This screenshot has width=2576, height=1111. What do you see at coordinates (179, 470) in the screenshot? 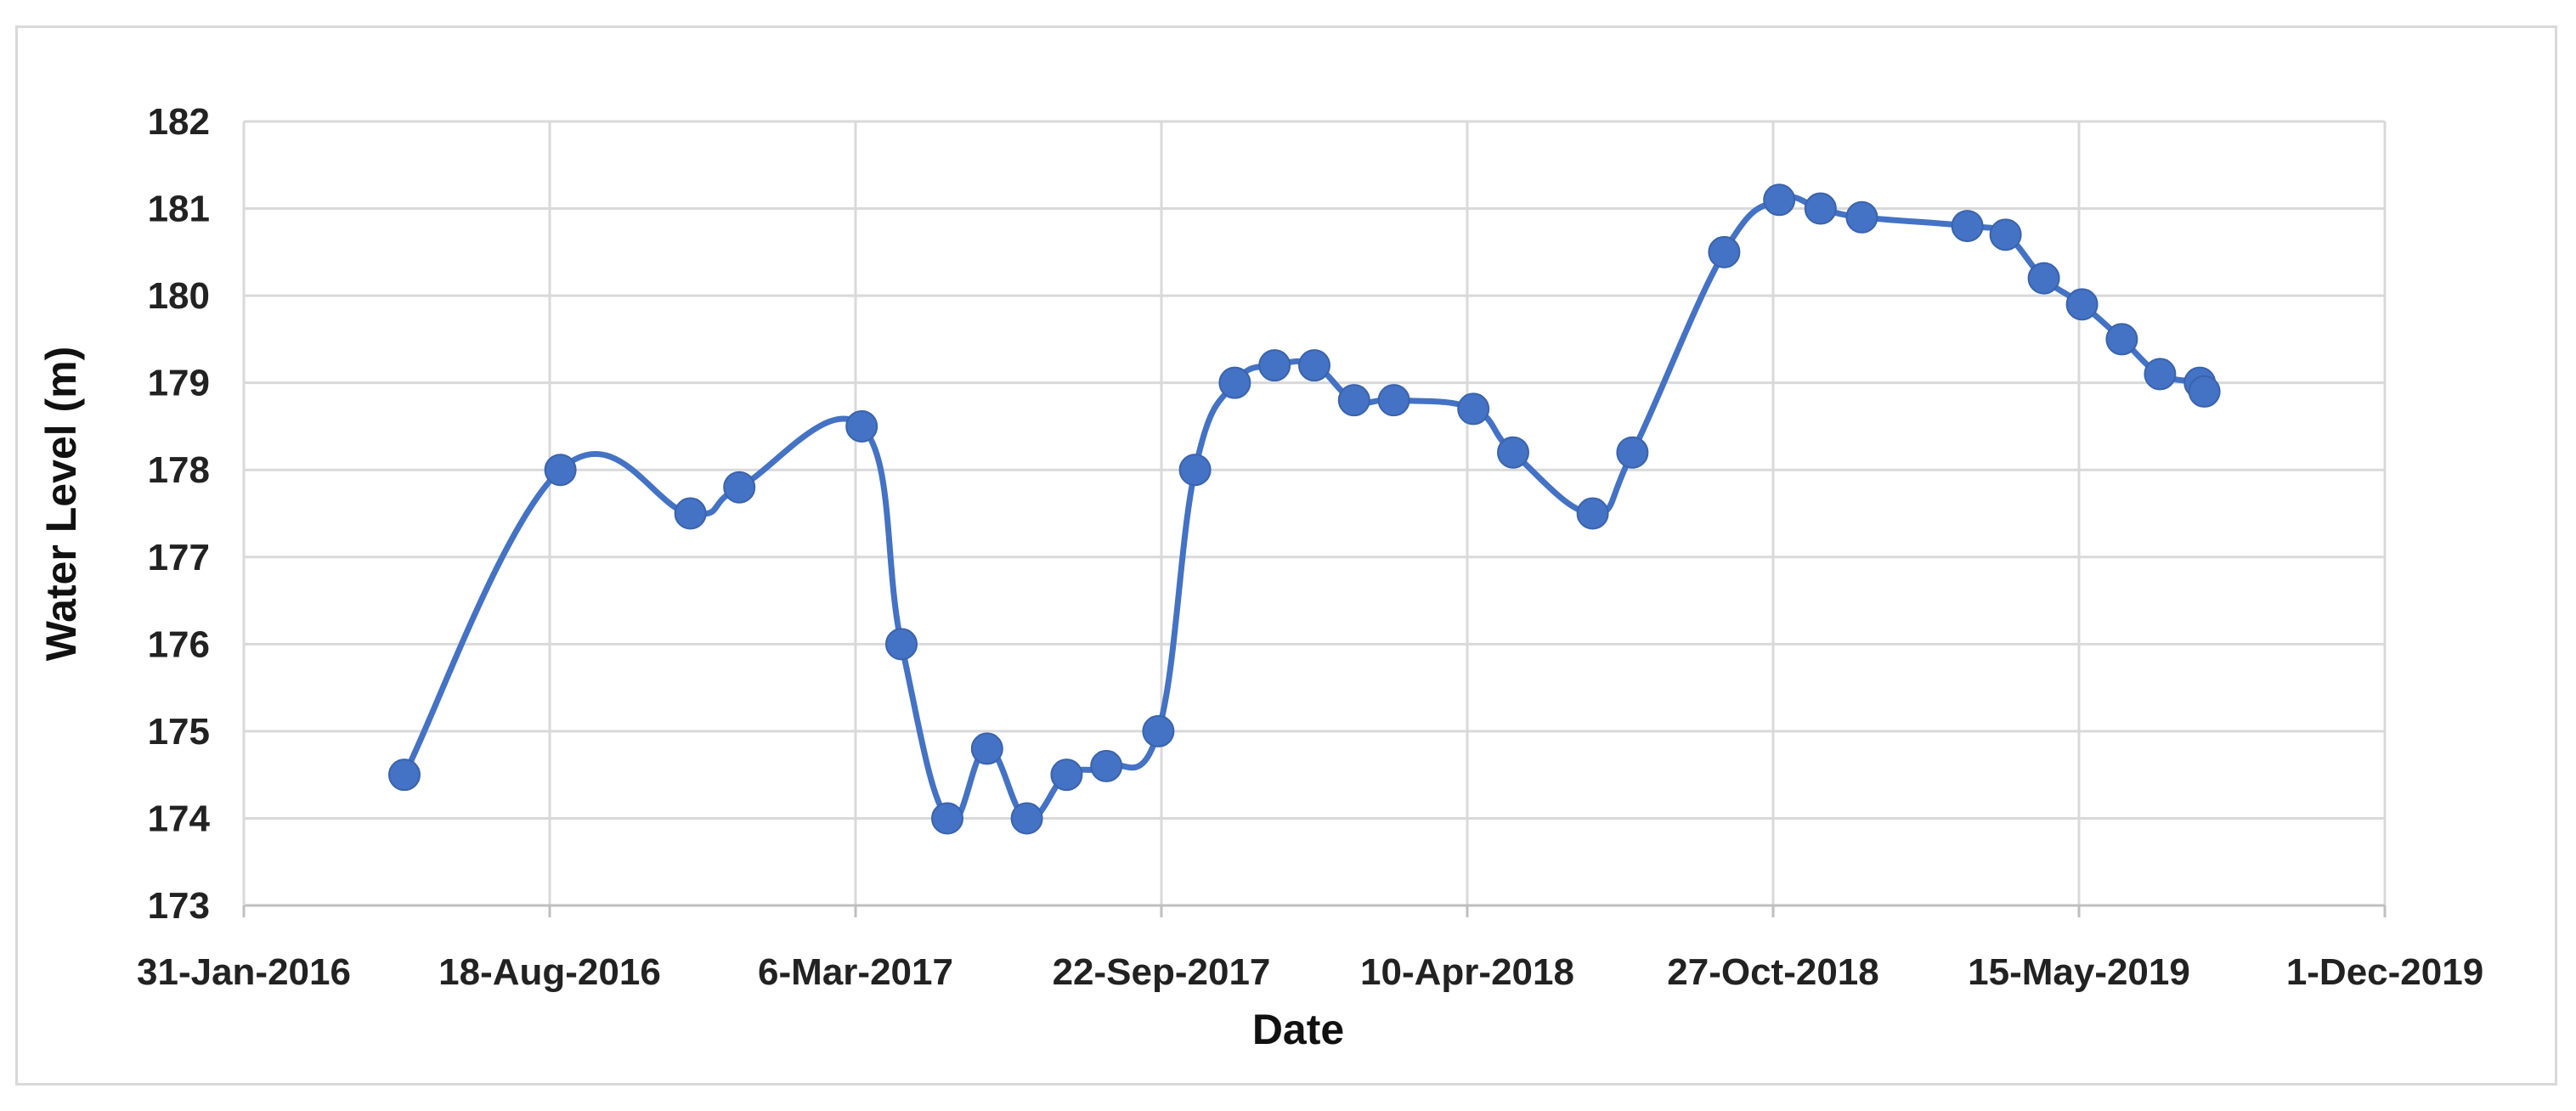
I see `y-tick-label: 178` at bounding box center [179, 470].